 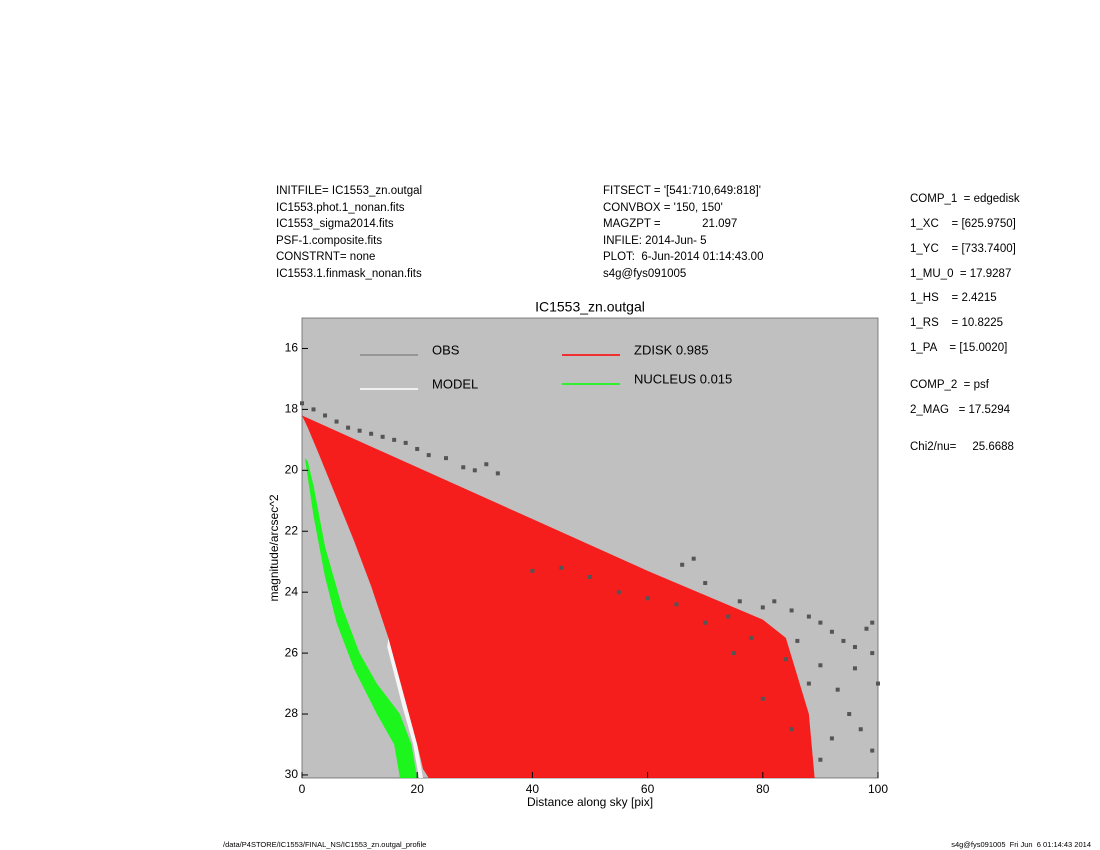 I want to click on param: 2_MAG = 17.5294, so click(x=960, y=410).